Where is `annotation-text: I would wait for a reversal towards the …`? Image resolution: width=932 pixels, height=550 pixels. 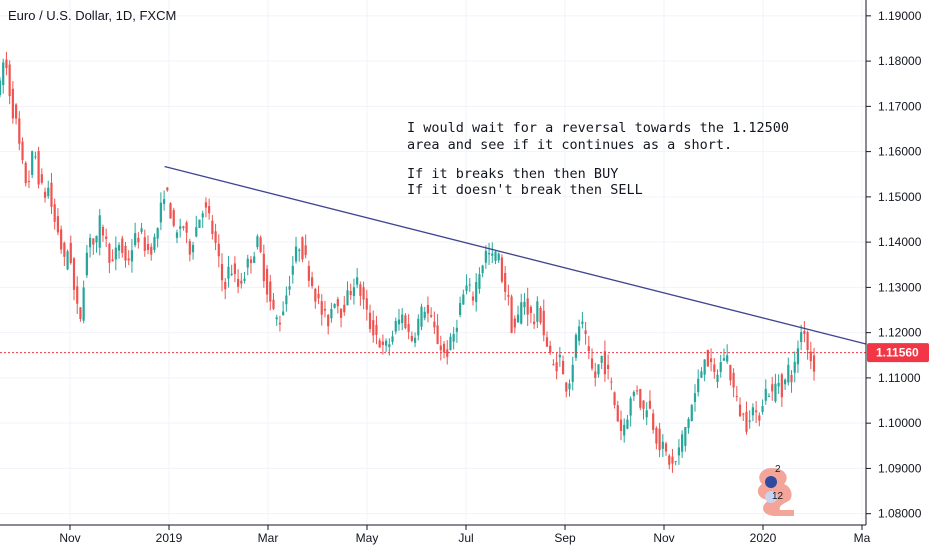 annotation-text: I would wait for a reversal towards the … is located at coordinates (598, 159).